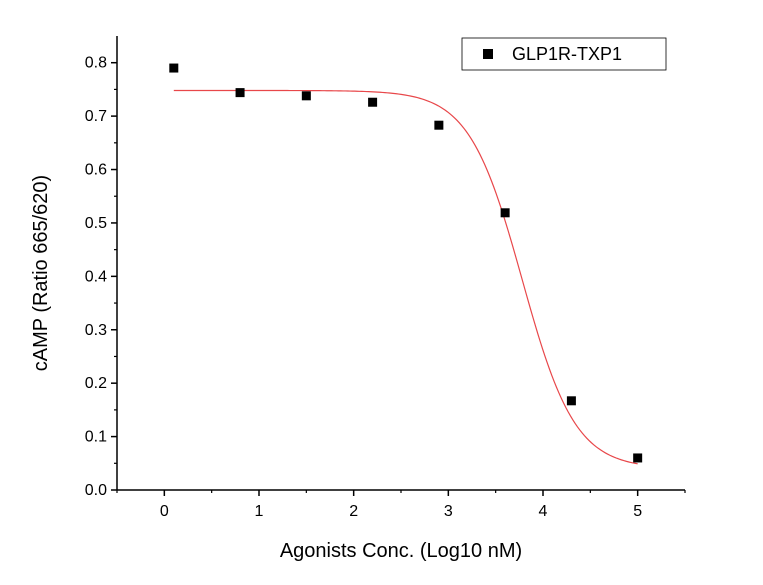 The width and height of the screenshot is (763, 585). What do you see at coordinates (96, 223) in the screenshot?
I see `y-tick-label: 0.5` at bounding box center [96, 223].